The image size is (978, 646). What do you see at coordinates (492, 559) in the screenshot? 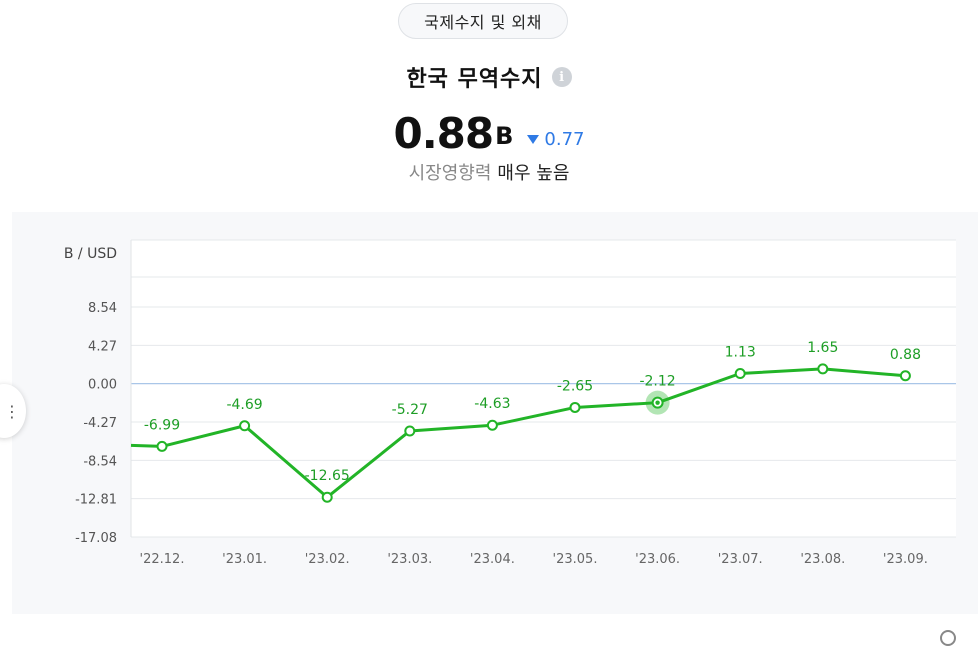
I see `x-tick-label: '23.04.` at bounding box center [492, 559].